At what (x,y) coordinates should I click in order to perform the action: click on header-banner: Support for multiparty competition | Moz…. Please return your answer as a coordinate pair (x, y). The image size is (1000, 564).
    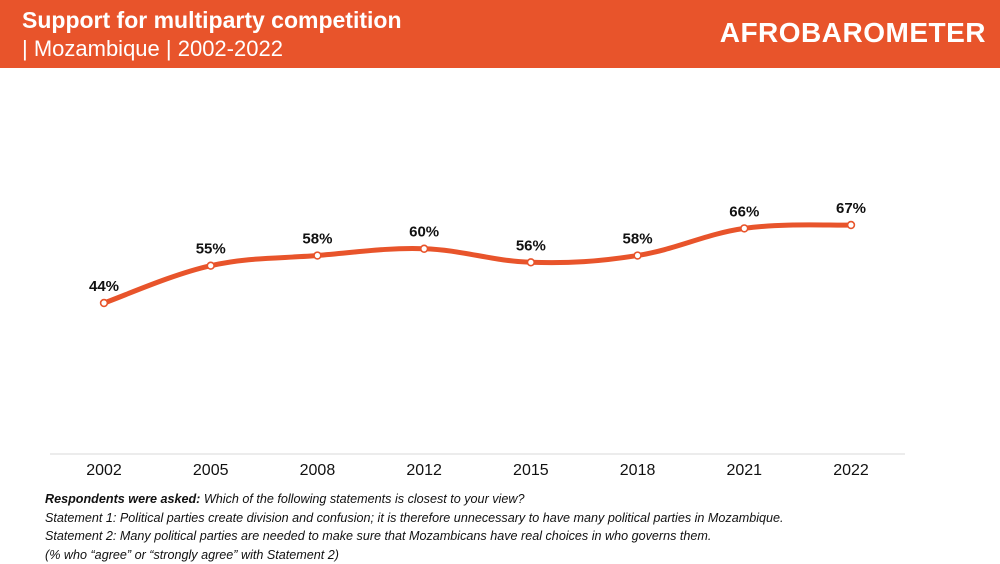
    Looking at the image, I should click on (500, 34).